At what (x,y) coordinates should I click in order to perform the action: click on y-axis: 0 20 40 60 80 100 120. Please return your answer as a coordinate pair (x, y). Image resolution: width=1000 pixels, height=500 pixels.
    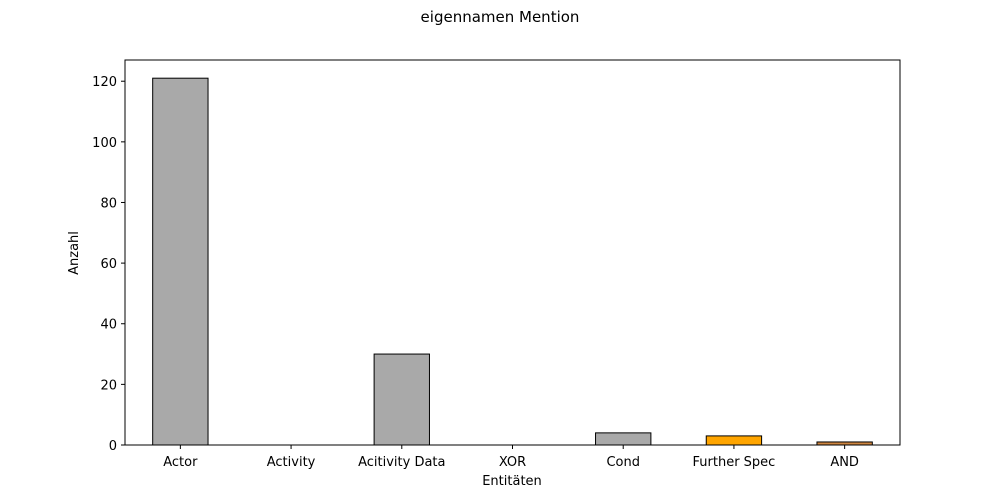
    Looking at the image, I should click on (108, 264).